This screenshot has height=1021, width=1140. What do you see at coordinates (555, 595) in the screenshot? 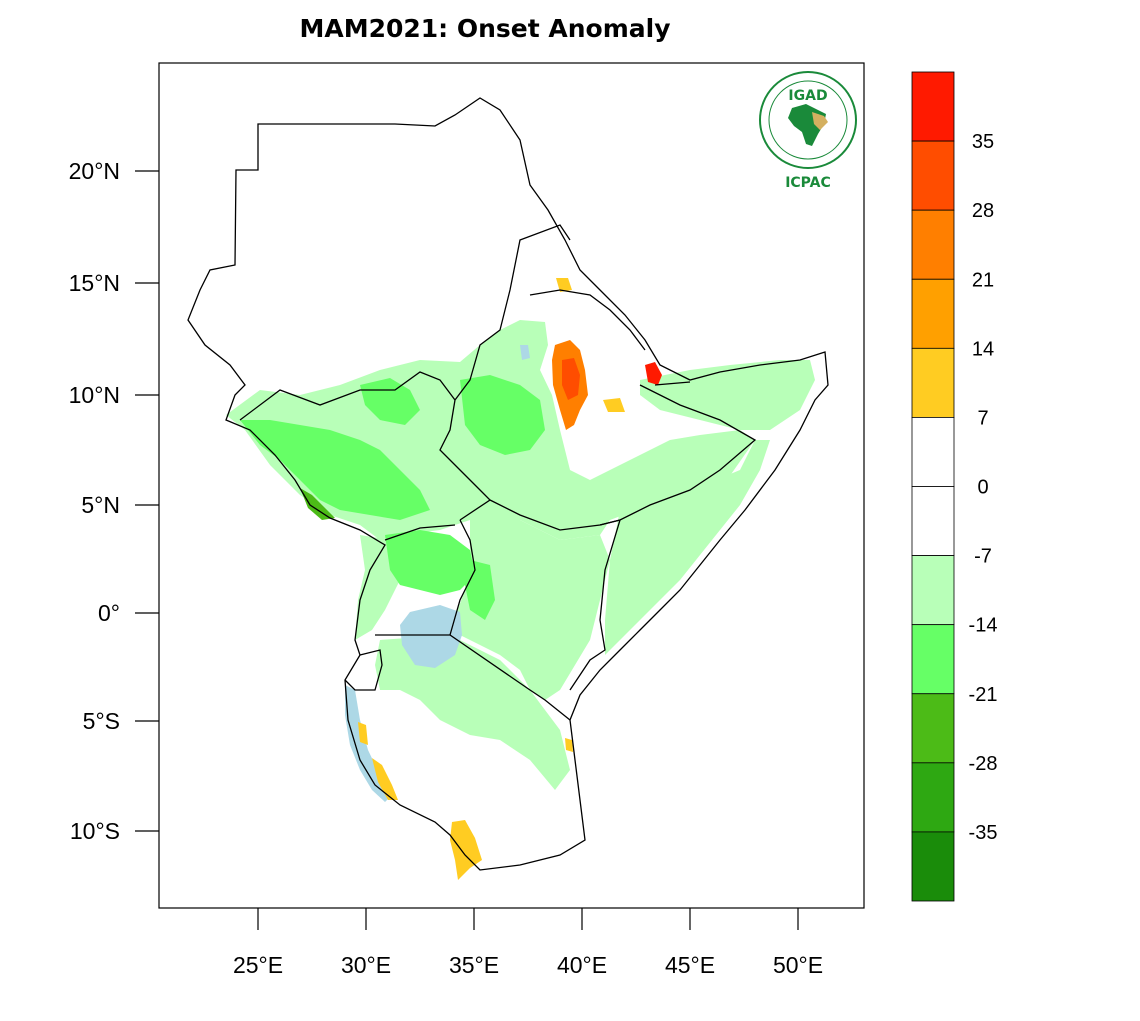
I see `border-kenya` at bounding box center [555, 595].